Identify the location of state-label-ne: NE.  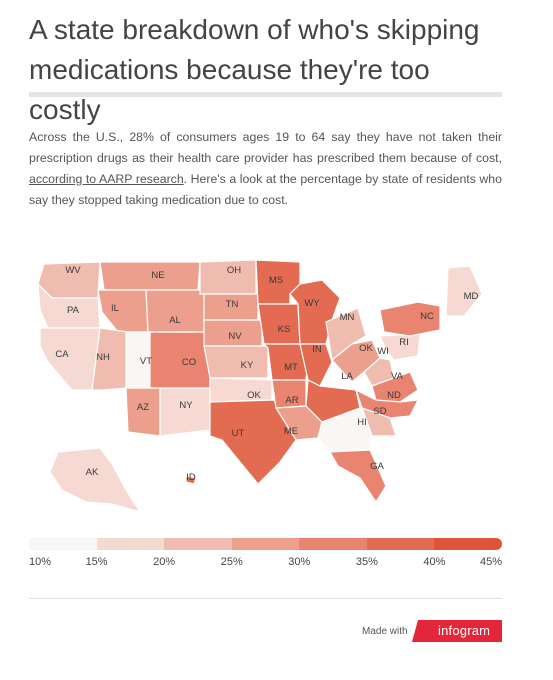
(157, 275).